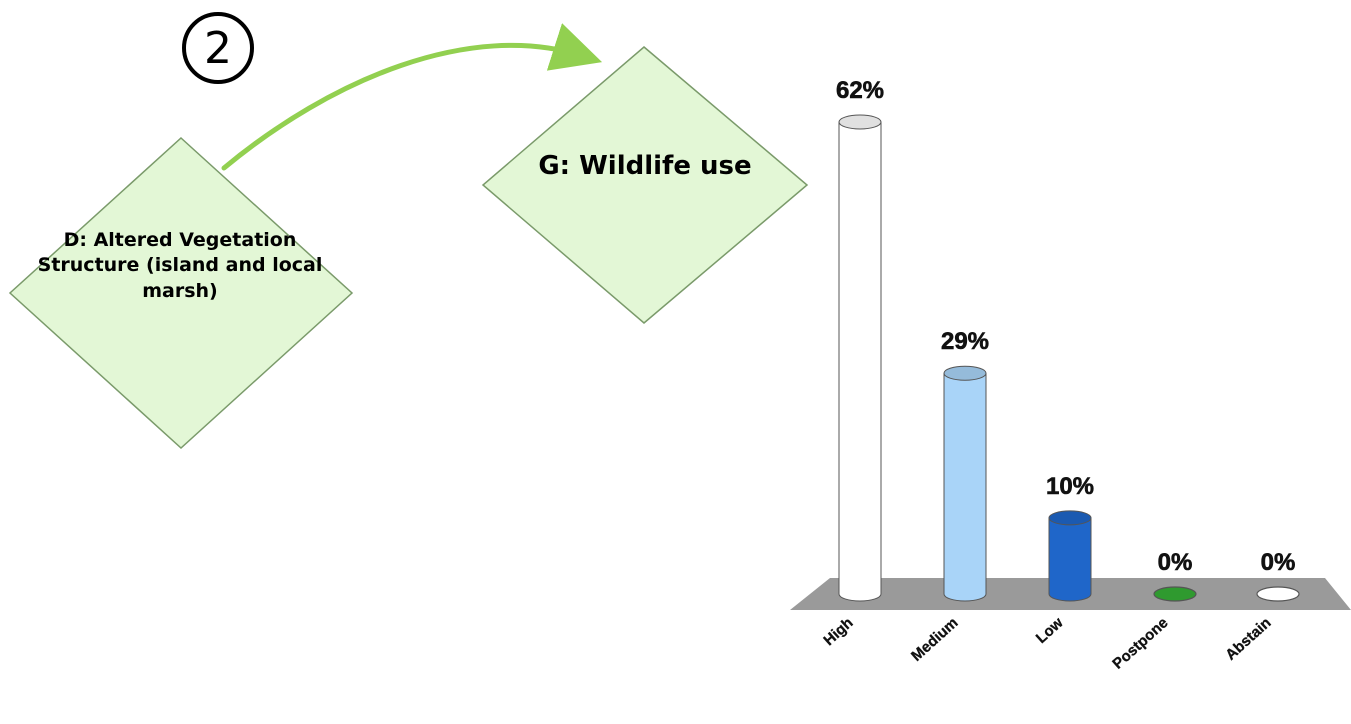 The width and height of the screenshot is (1351, 724). Describe the element at coordinates (645, 185) in the screenshot. I see `node-g-diamond` at that location.